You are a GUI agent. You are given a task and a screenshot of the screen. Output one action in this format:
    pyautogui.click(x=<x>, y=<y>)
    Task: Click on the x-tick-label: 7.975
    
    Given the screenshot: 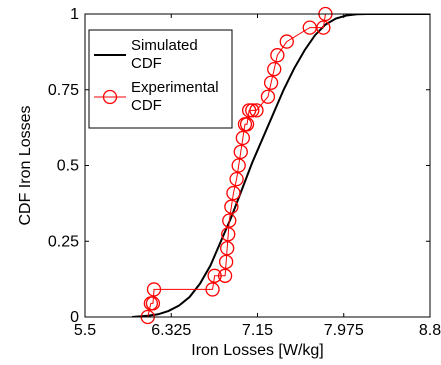 What is the action you would take?
    pyautogui.click(x=344, y=330)
    